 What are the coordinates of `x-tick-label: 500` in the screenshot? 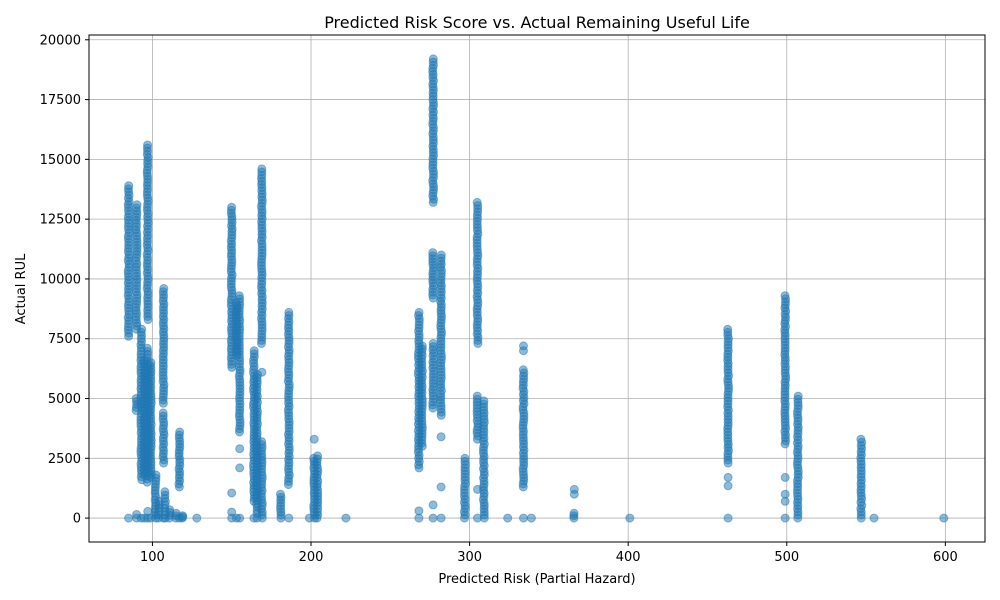 It's located at (786, 557).